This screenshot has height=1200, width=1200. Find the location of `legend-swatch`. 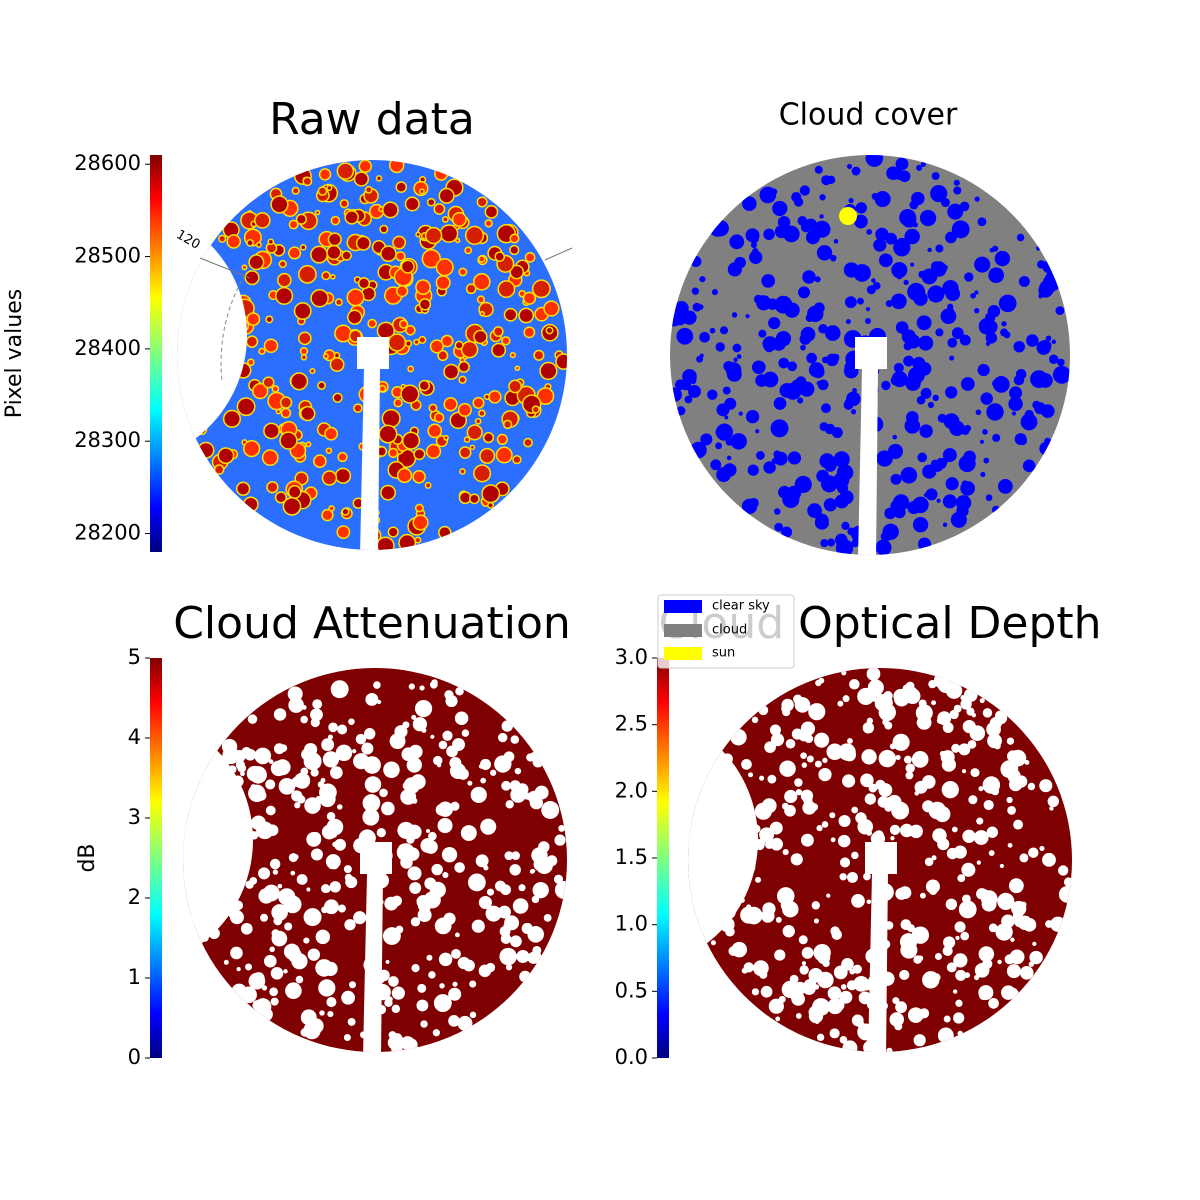

legend-swatch is located at coordinates (683, 606).